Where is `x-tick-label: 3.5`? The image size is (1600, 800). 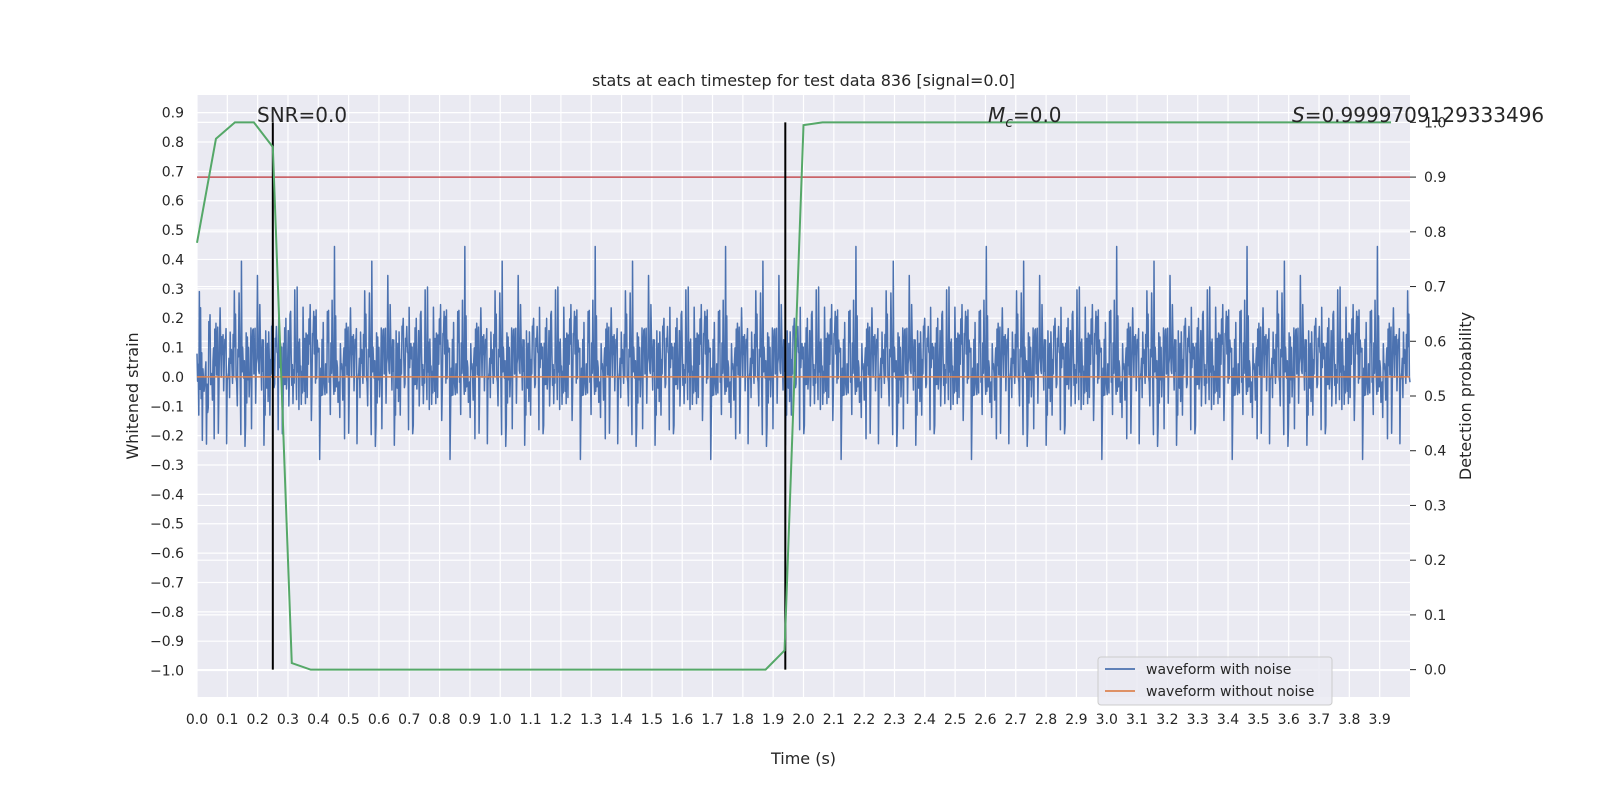 x-tick-label: 3.5 is located at coordinates (1258, 720).